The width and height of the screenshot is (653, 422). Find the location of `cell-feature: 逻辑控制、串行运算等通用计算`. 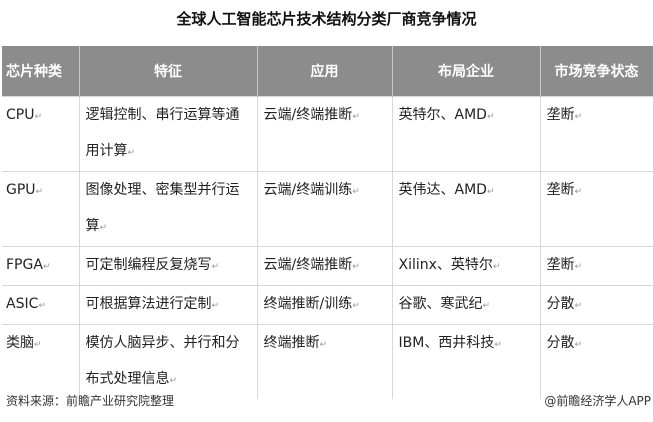

cell-feature: 逻辑控制、串行运算等通用计算 is located at coordinates (168, 134).